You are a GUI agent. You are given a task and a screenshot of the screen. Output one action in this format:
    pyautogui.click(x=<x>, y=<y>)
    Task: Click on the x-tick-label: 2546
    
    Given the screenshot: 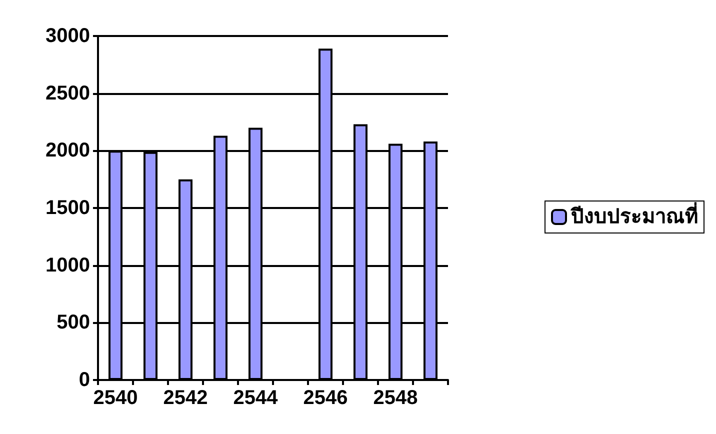 What is the action you would take?
    pyautogui.click(x=325, y=398)
    